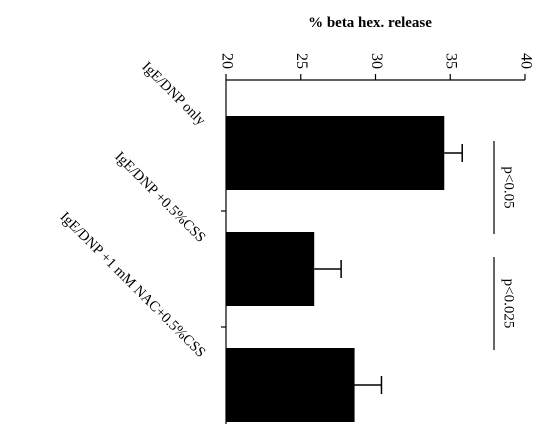 Image resolution: width=533 pixels, height=425 pixels. I want to click on value-axis: 20 25 30 35 40, so click(375, 67).